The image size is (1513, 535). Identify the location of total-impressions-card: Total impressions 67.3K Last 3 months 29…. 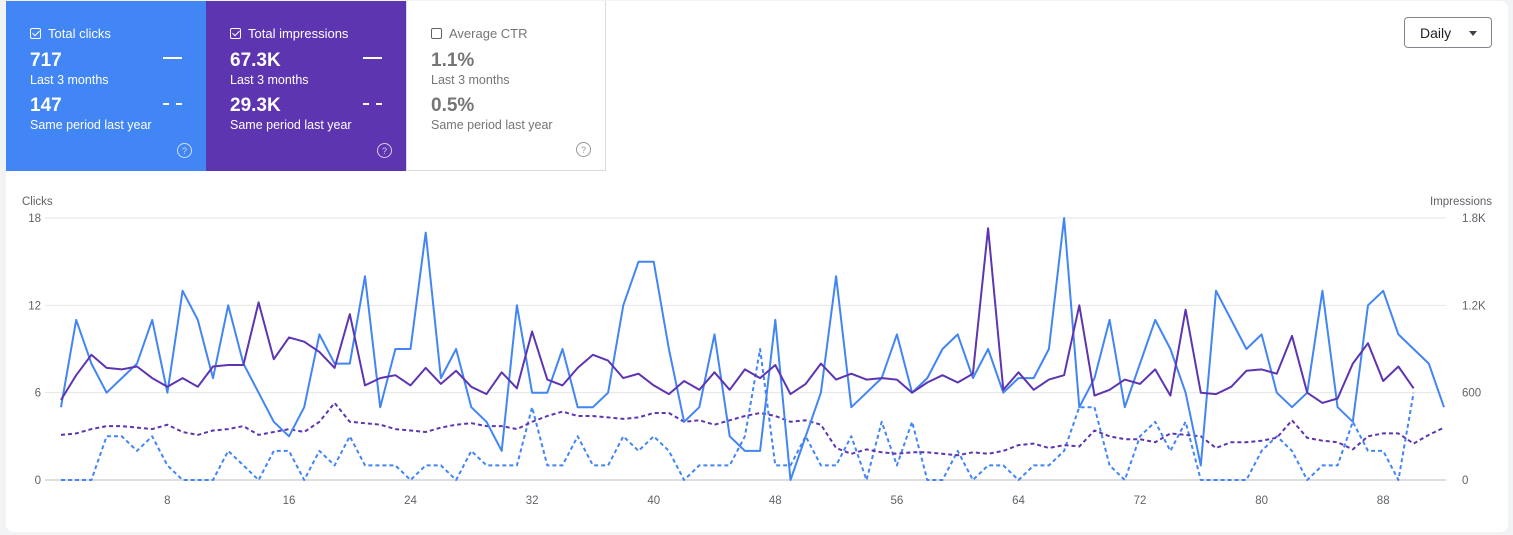
(306, 86).